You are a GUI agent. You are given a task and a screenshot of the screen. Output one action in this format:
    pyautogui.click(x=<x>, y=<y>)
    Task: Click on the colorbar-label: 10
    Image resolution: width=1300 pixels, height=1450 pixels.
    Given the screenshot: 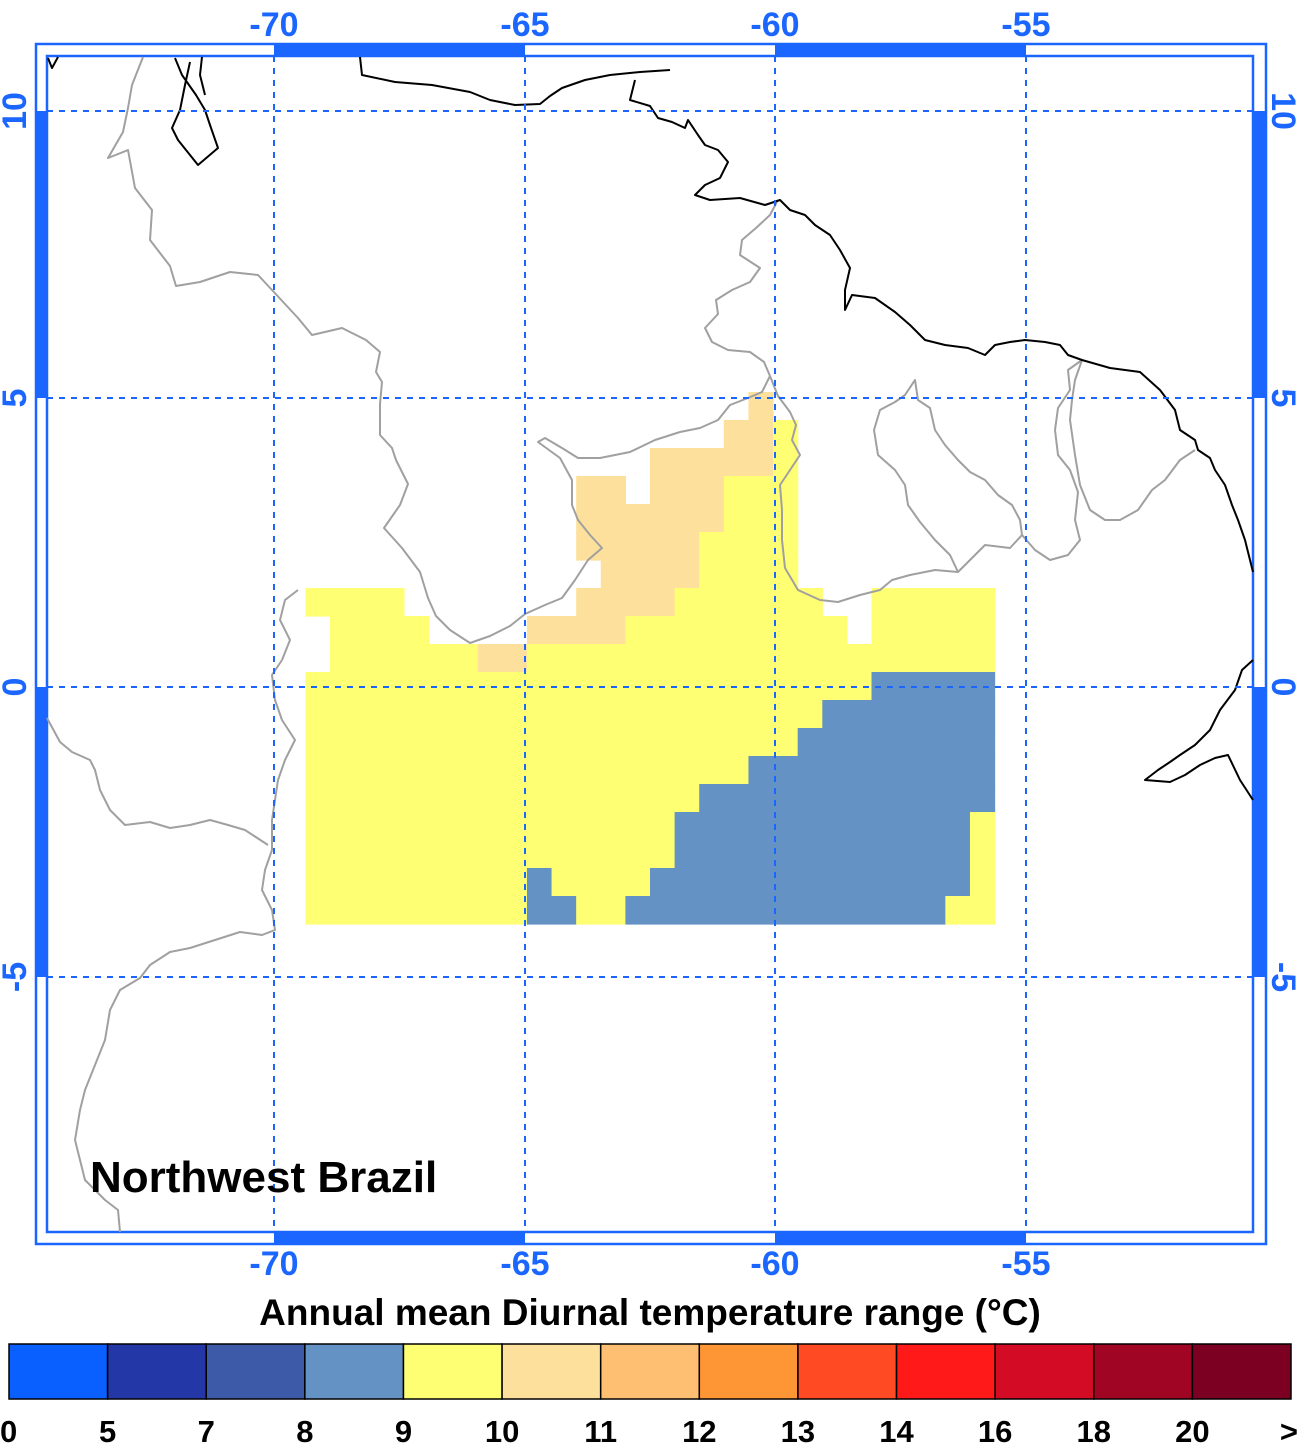 What is the action you would take?
    pyautogui.click(x=502, y=1431)
    